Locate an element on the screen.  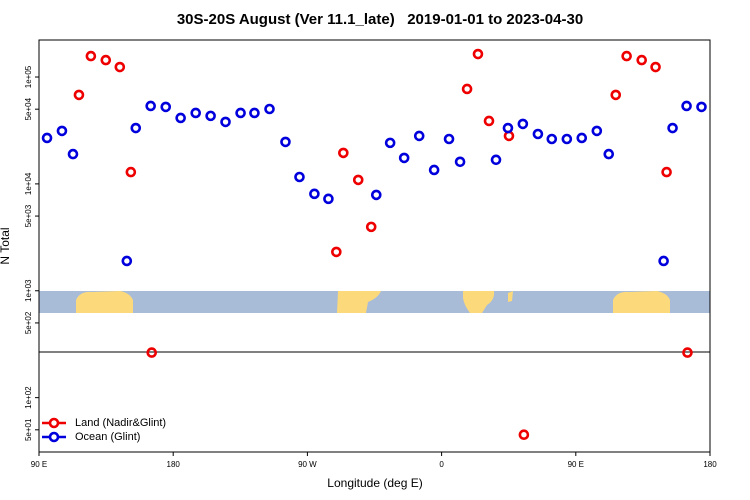
legend: Land (Nadir&Glint) Ocean (Glint) is located at coordinates (104, 430).